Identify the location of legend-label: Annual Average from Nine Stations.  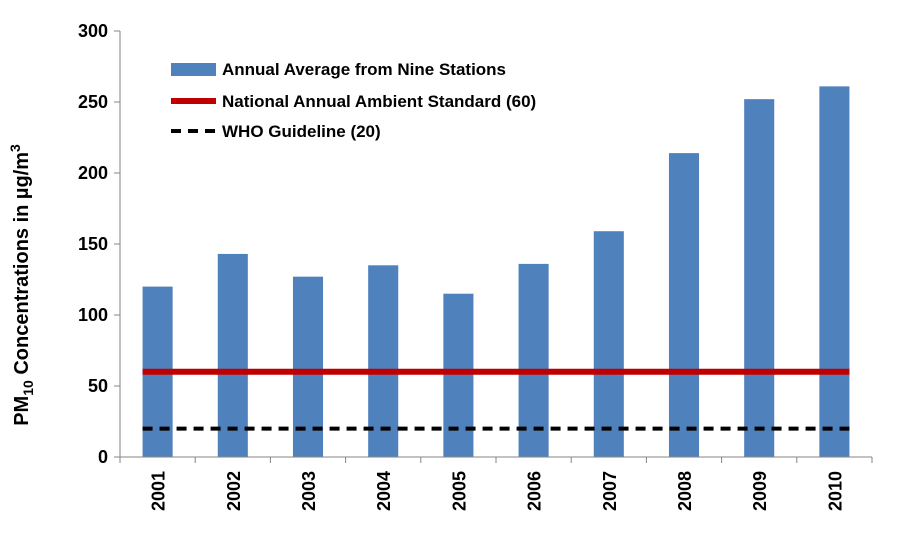
(364, 69).